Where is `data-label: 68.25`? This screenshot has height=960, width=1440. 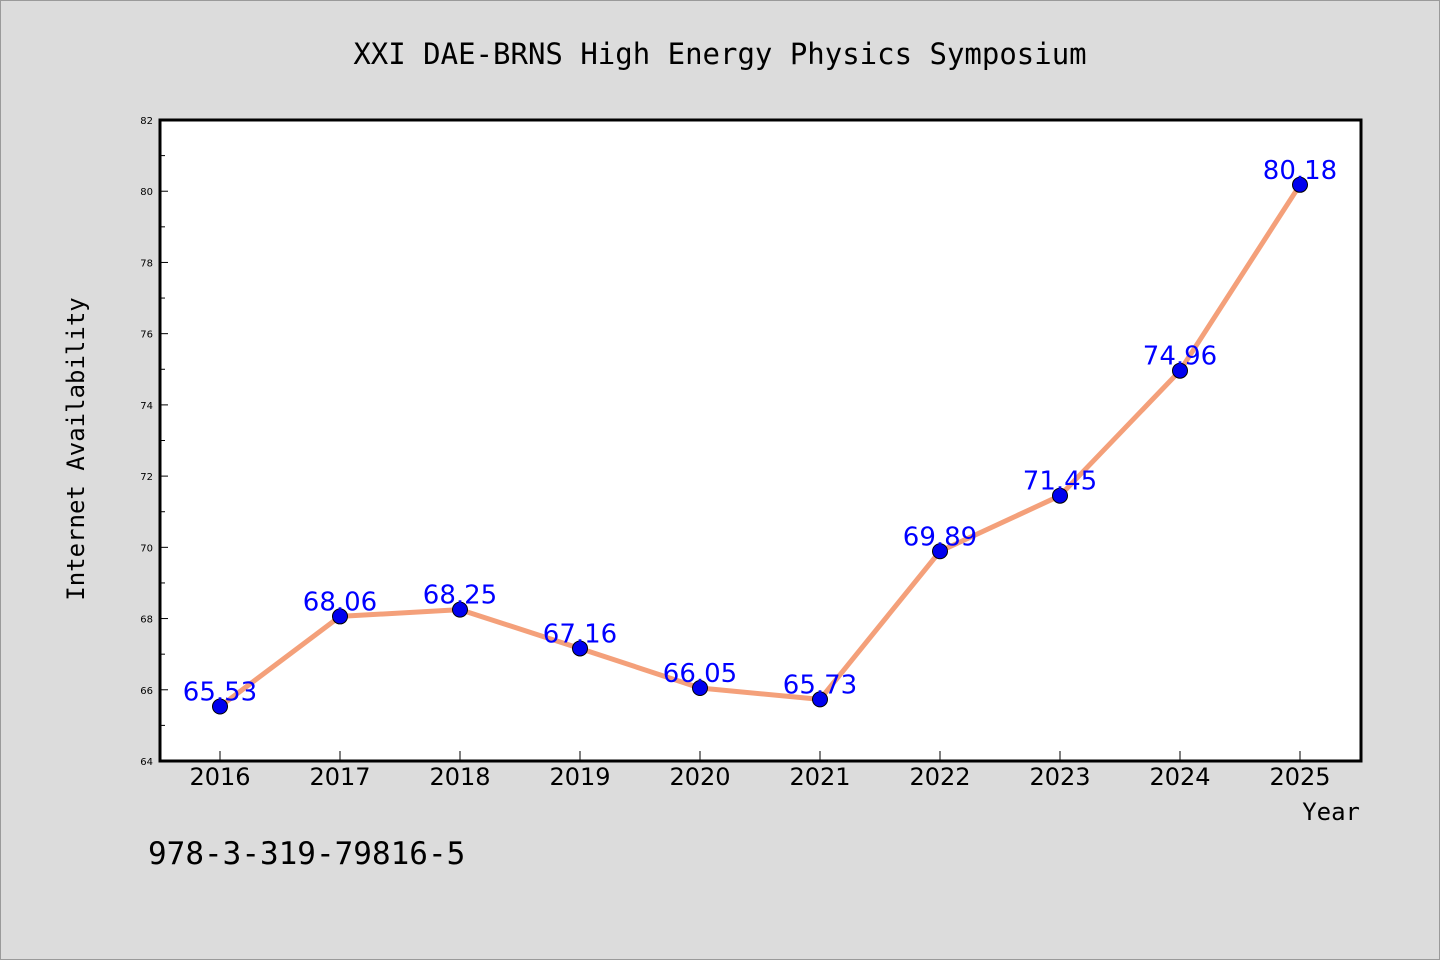
data-label: 68.25 is located at coordinates (460, 596).